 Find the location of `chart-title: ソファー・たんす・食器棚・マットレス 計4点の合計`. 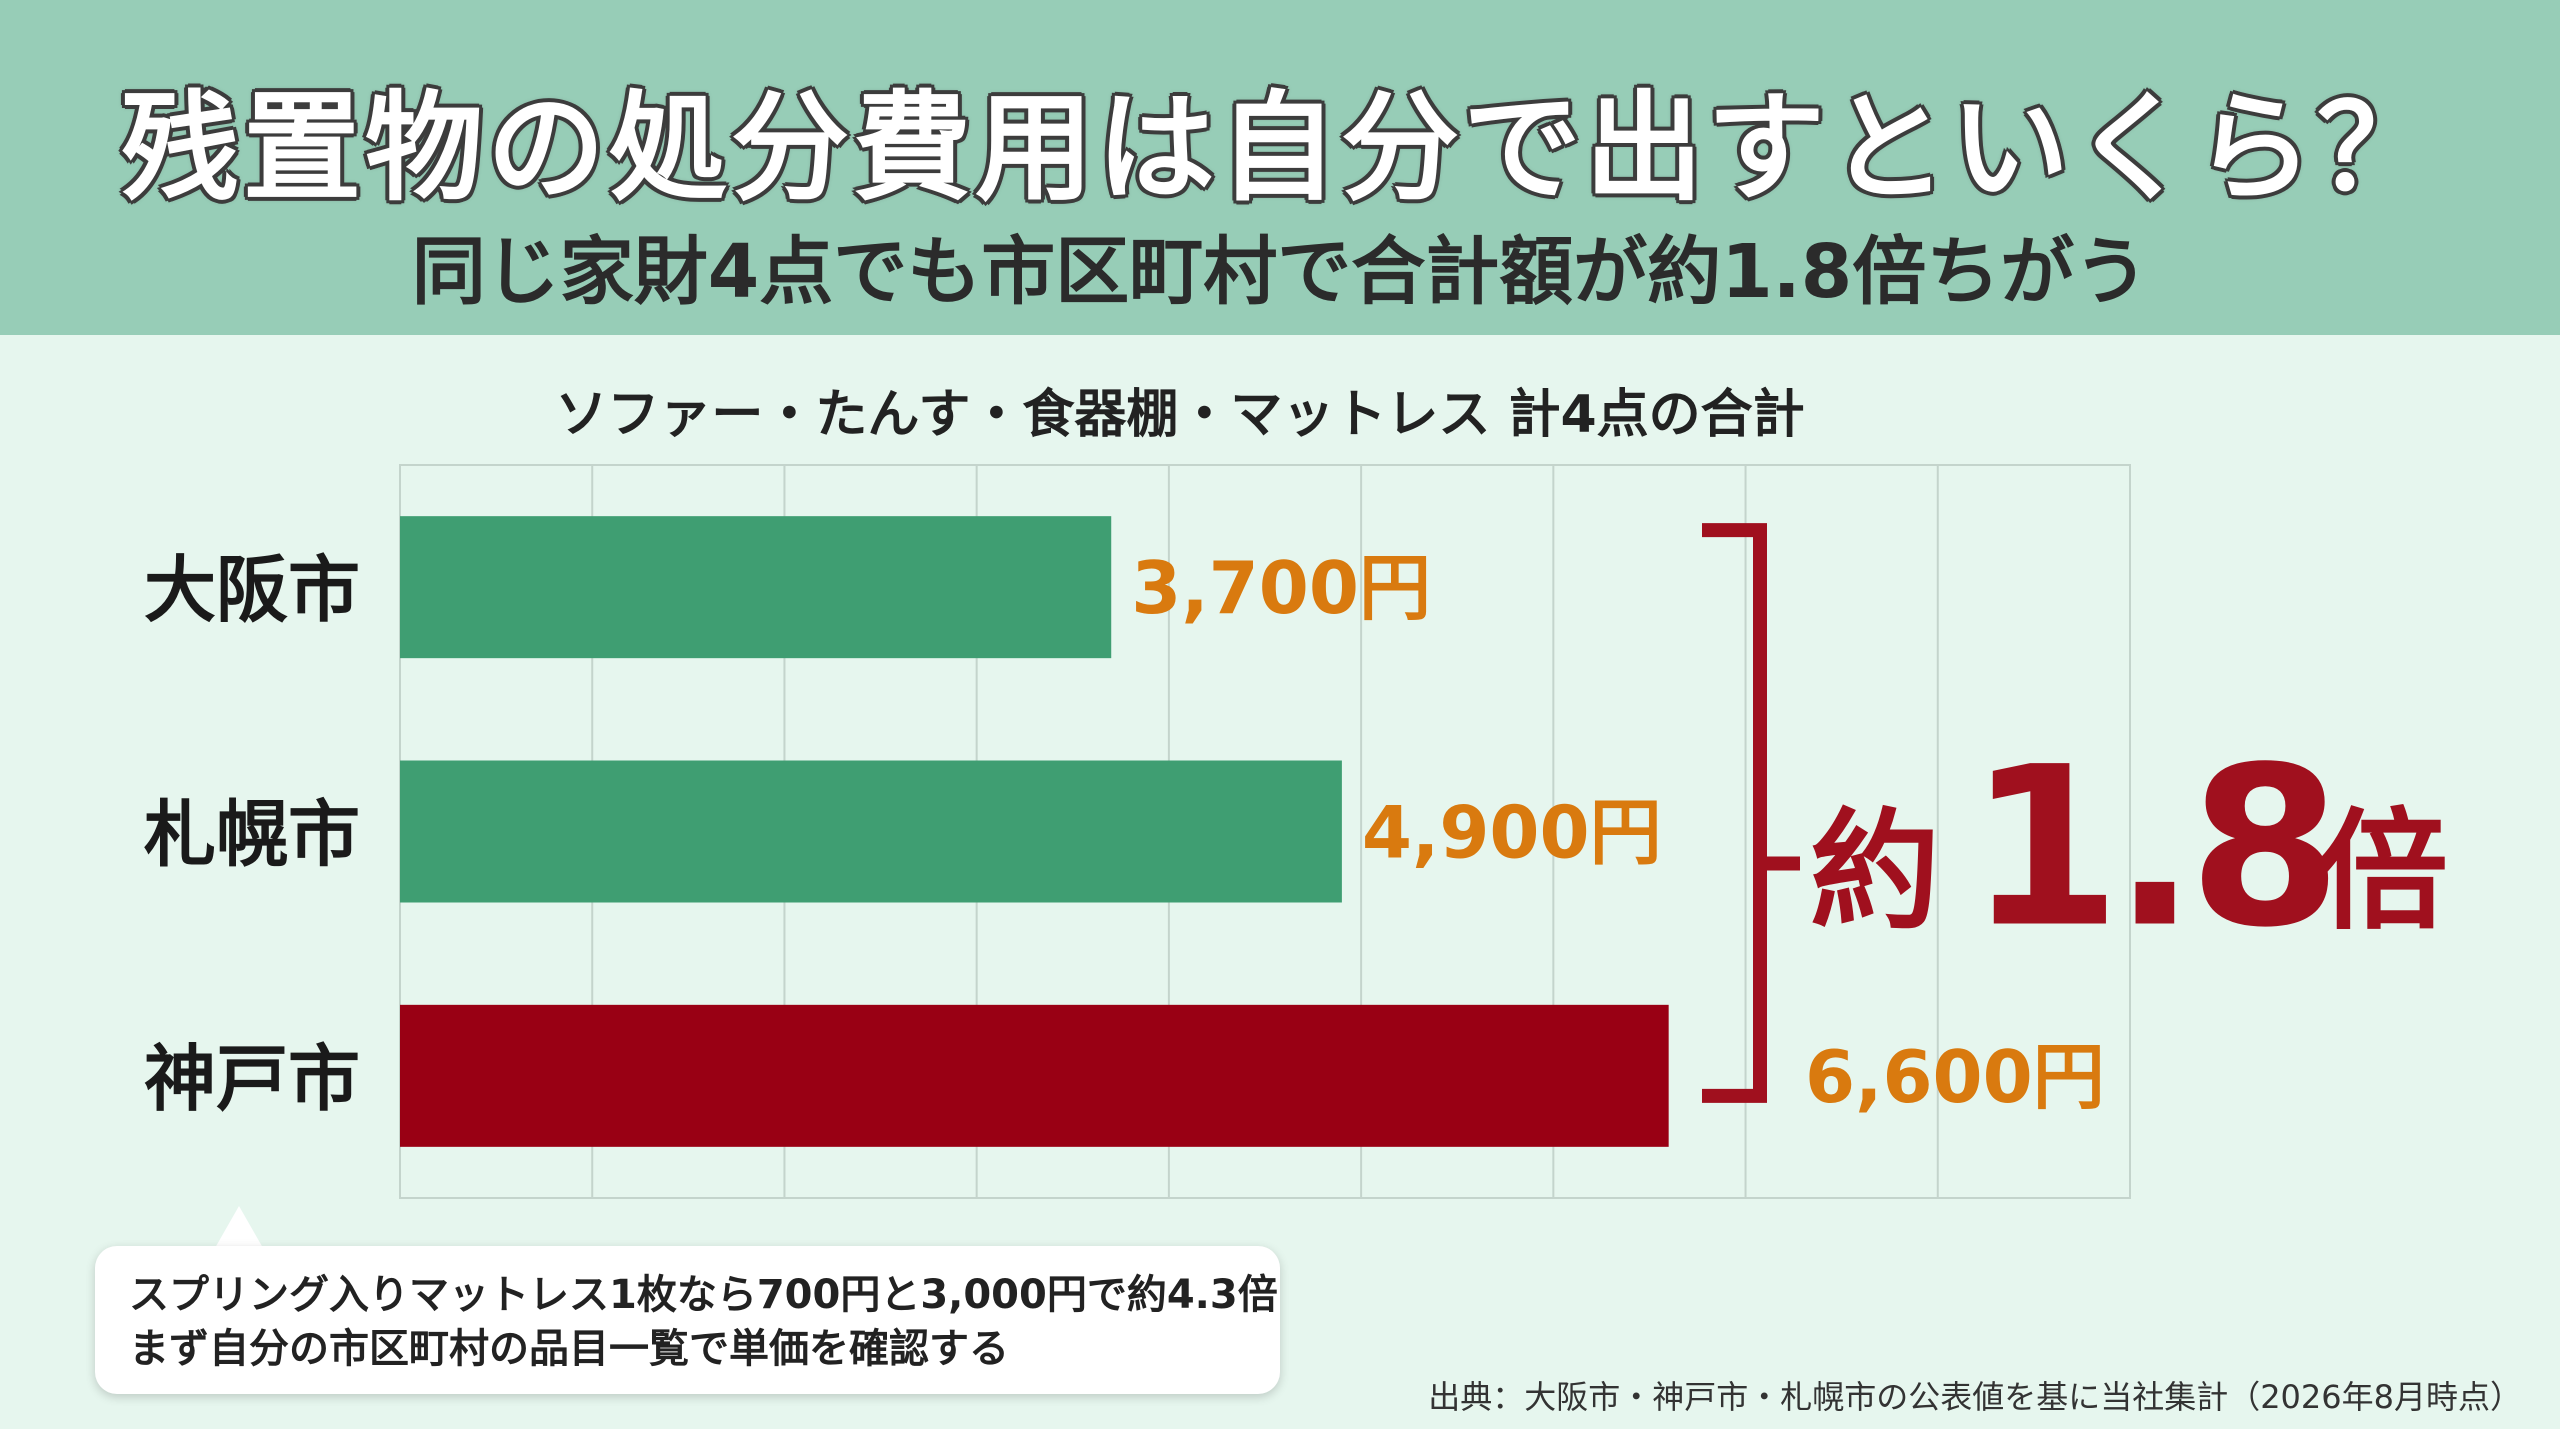

chart-title: ソファー・たんす・食器棚・マットレス 計4点の合計 is located at coordinates (1180, 415).